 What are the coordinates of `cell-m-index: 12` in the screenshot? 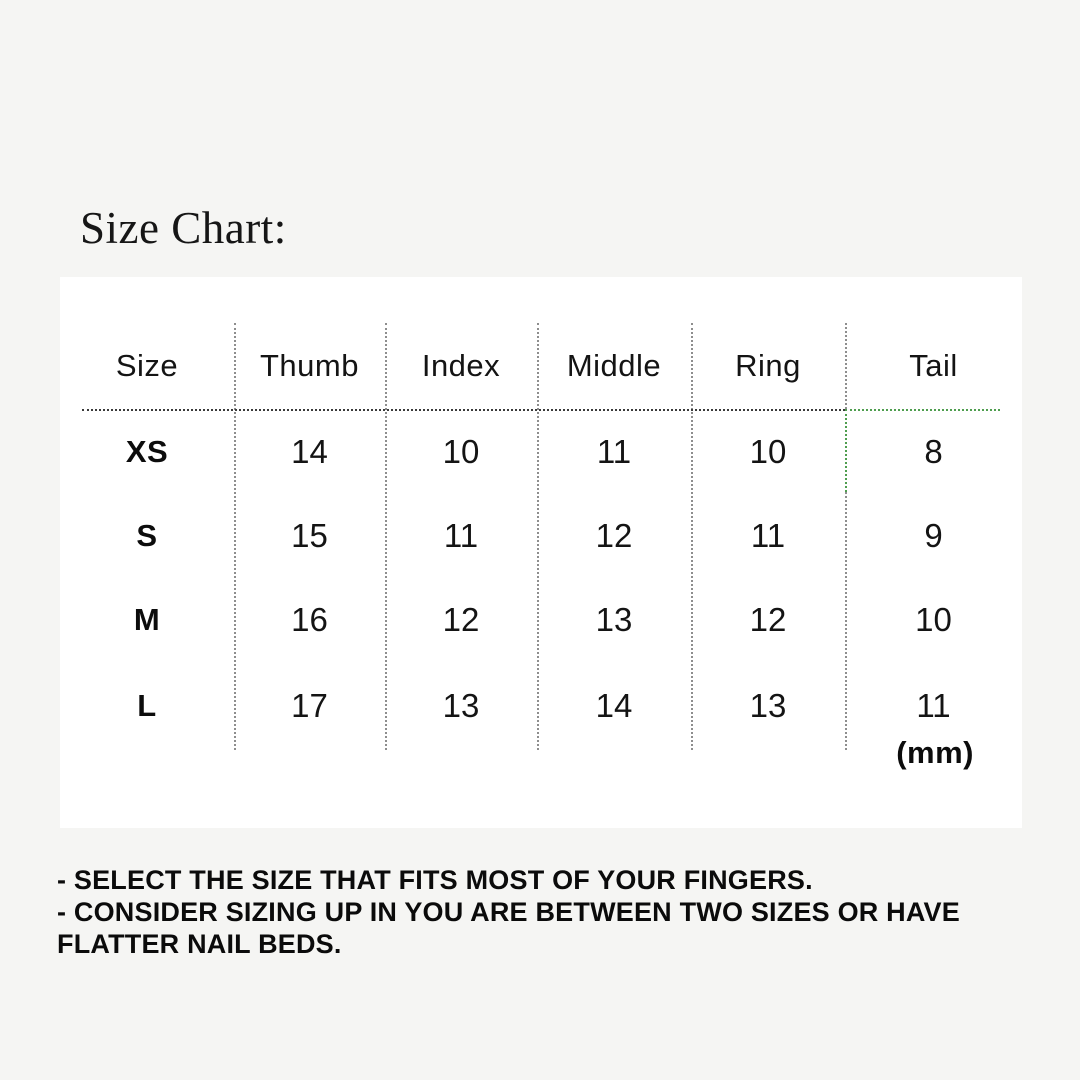 It's located at (461, 619).